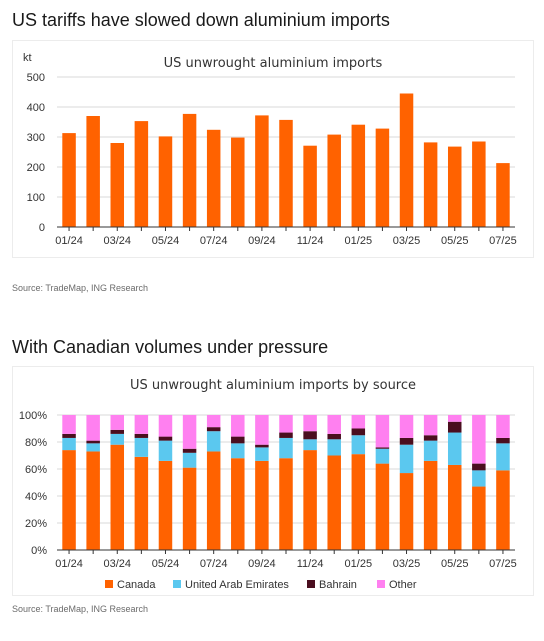 This screenshot has width=544, height=641. What do you see at coordinates (403, 585) in the screenshot?
I see `legend-label: Other` at bounding box center [403, 585].